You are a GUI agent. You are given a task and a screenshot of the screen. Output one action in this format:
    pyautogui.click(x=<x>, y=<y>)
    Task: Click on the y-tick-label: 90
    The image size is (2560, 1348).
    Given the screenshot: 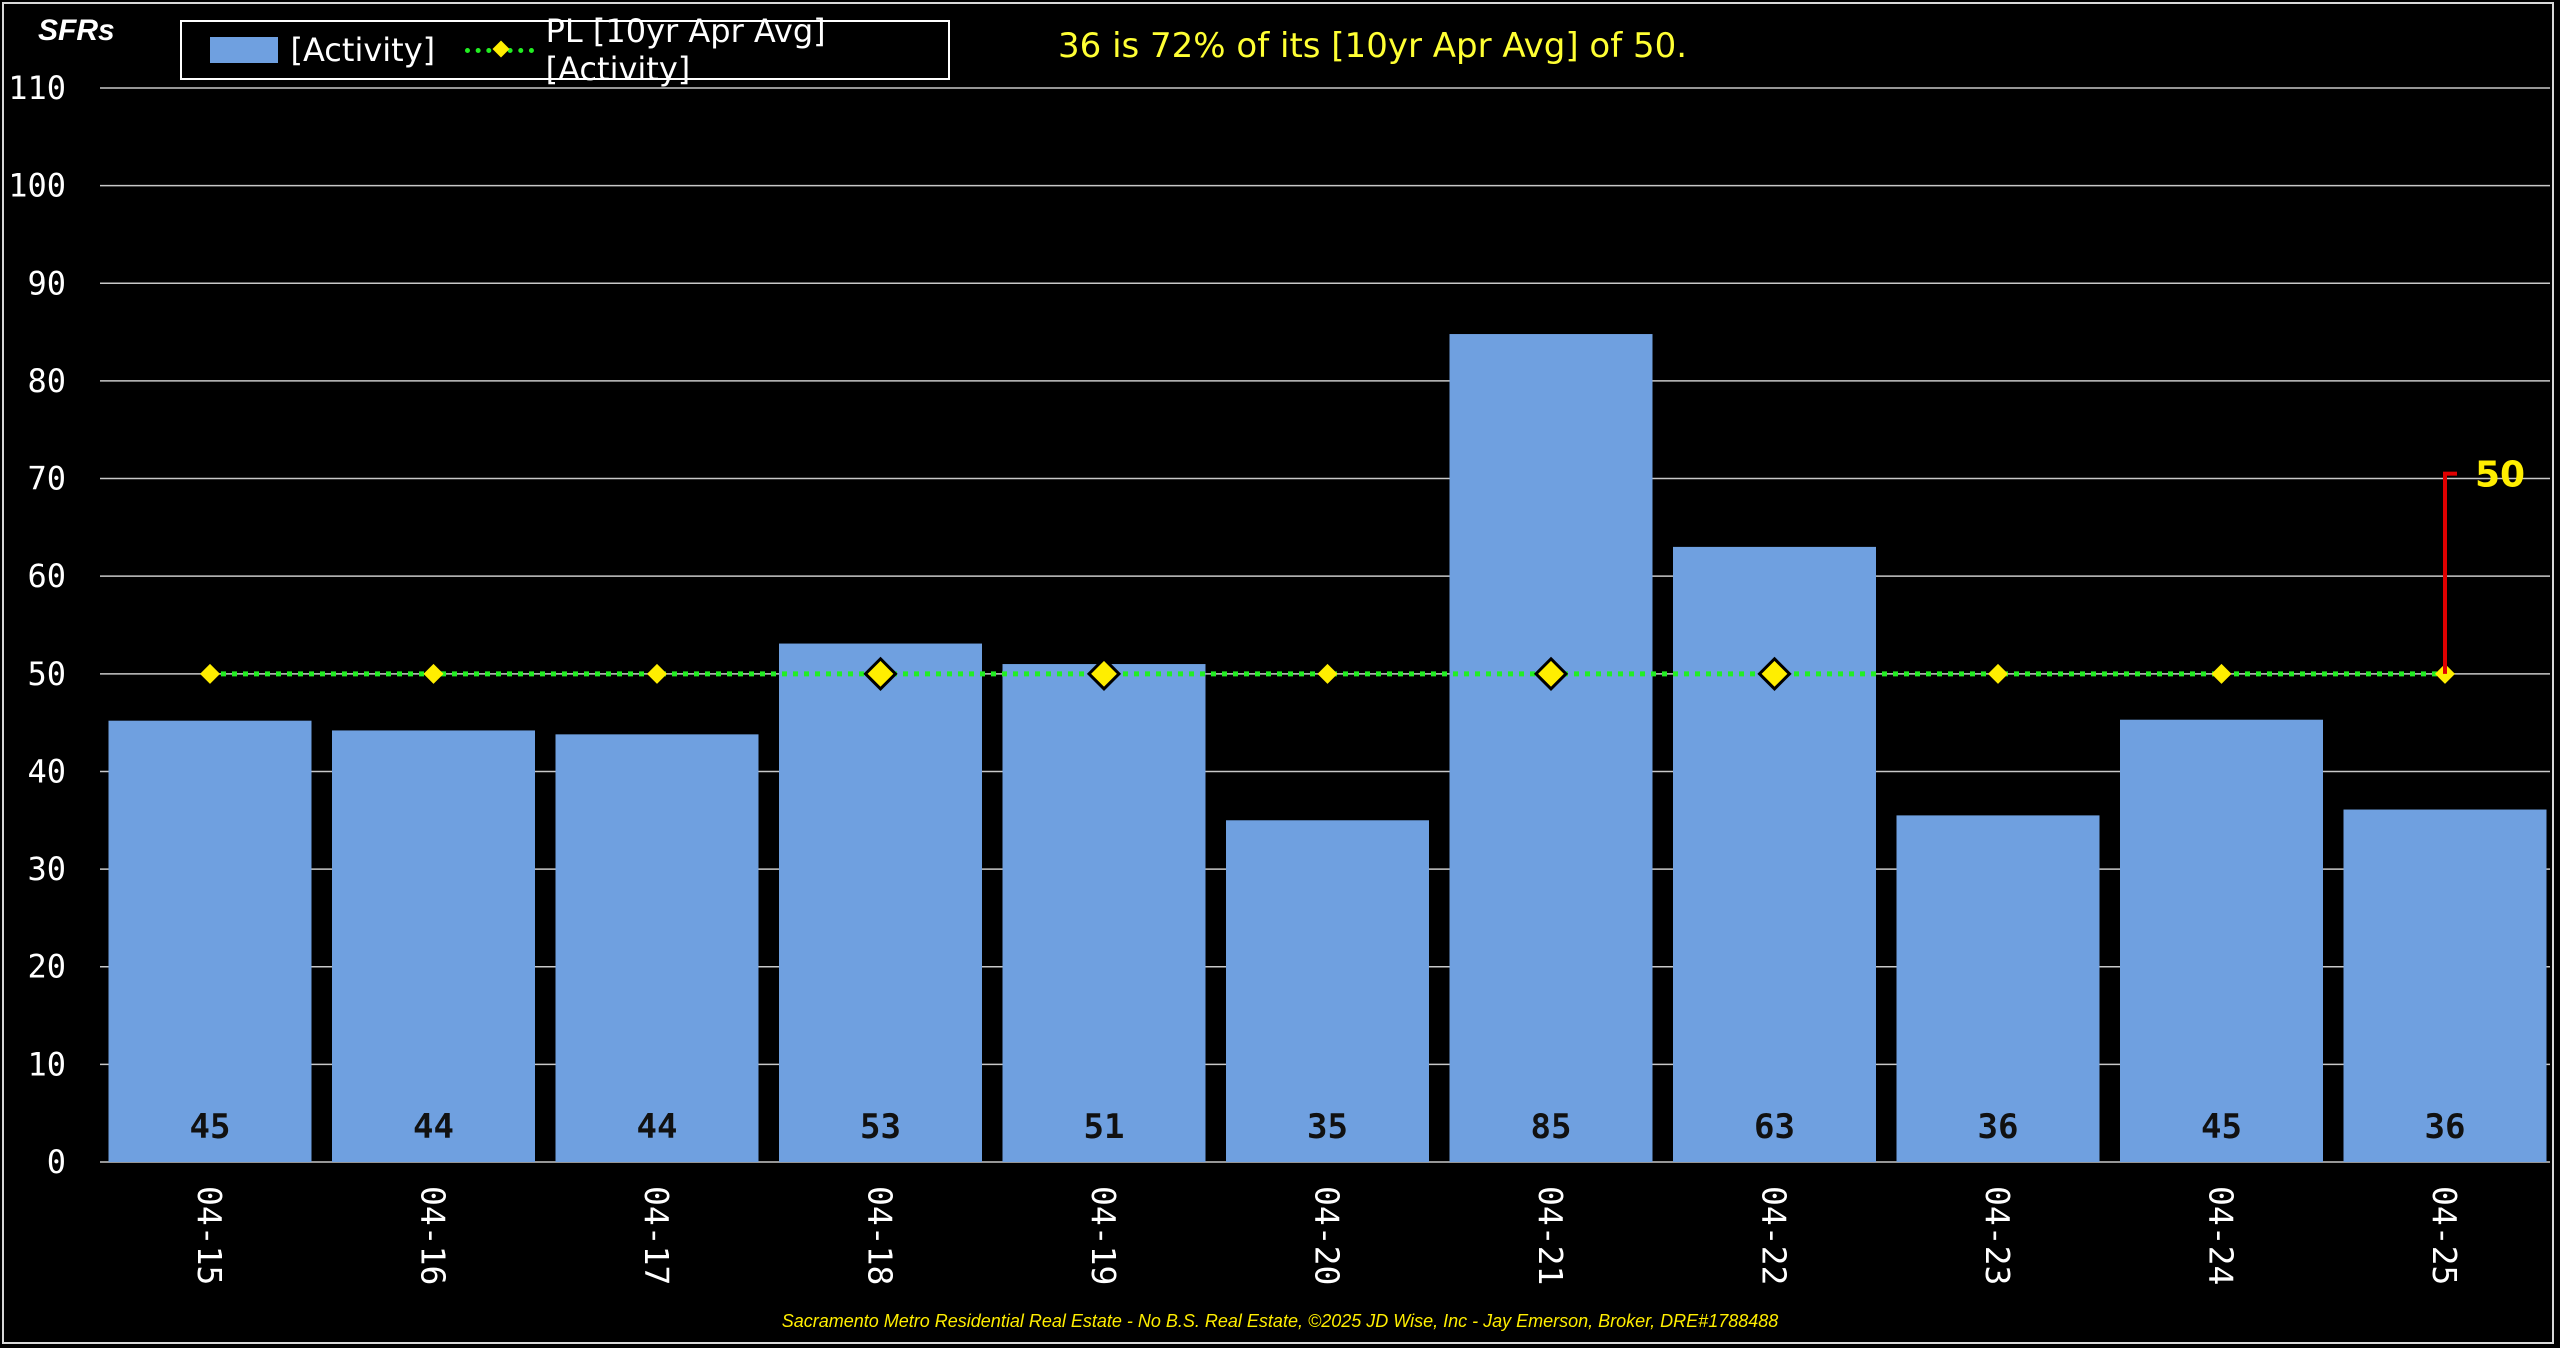 What is the action you would take?
    pyautogui.click(x=46, y=283)
    